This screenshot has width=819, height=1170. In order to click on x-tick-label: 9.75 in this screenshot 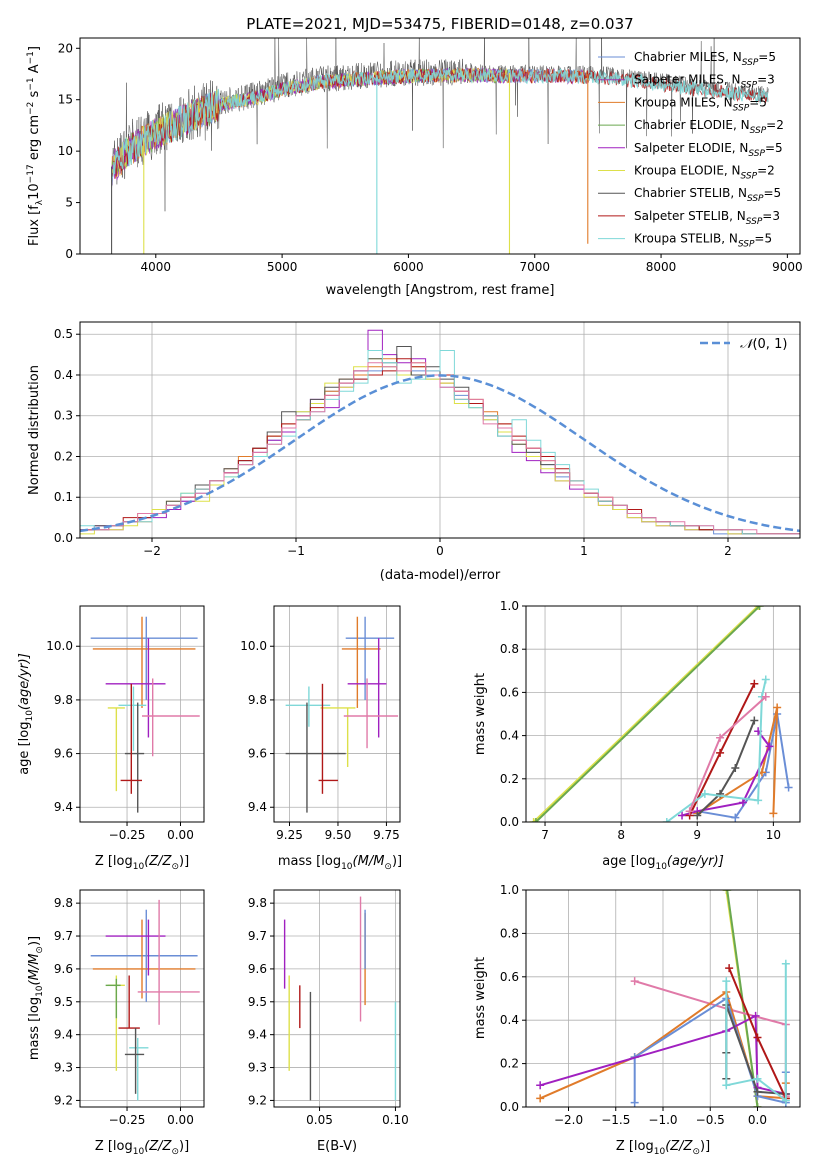, I will do `click(386, 835)`.